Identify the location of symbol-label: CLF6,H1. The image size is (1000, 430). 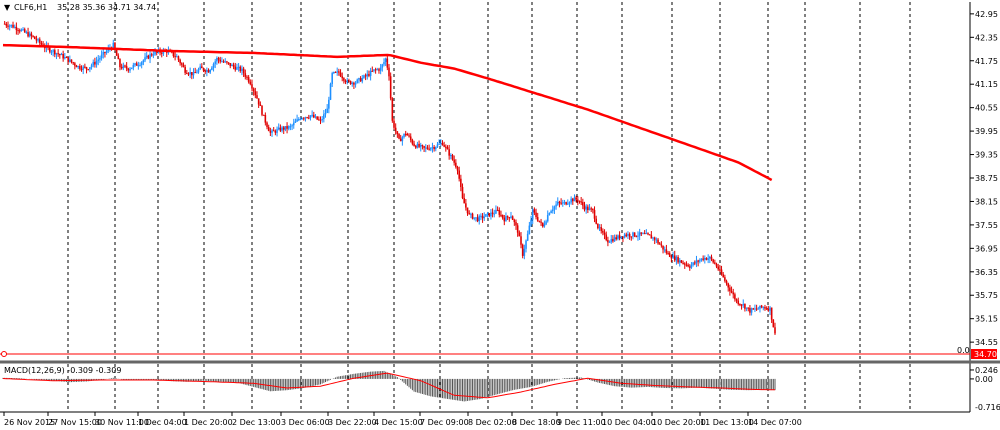
(30, 7).